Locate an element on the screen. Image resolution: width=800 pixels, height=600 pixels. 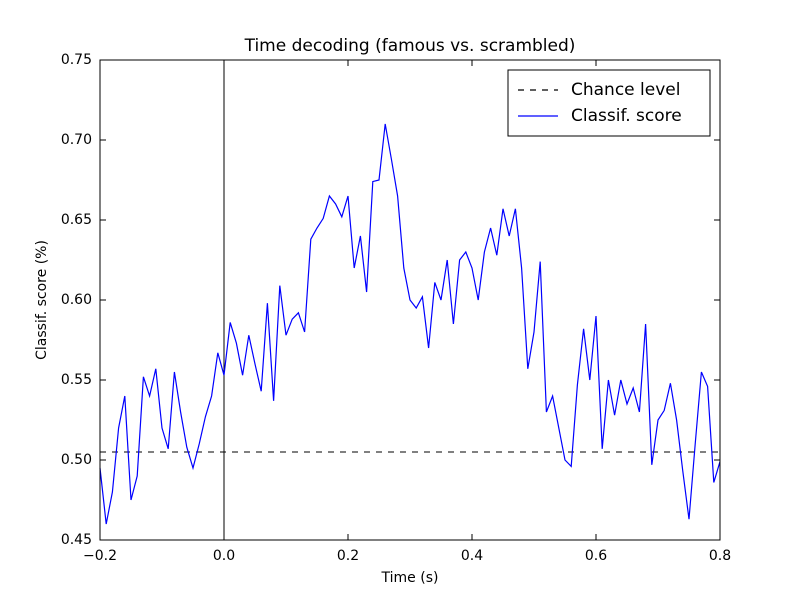
y-axis-label: Classif. score (%) is located at coordinates (42, 300).